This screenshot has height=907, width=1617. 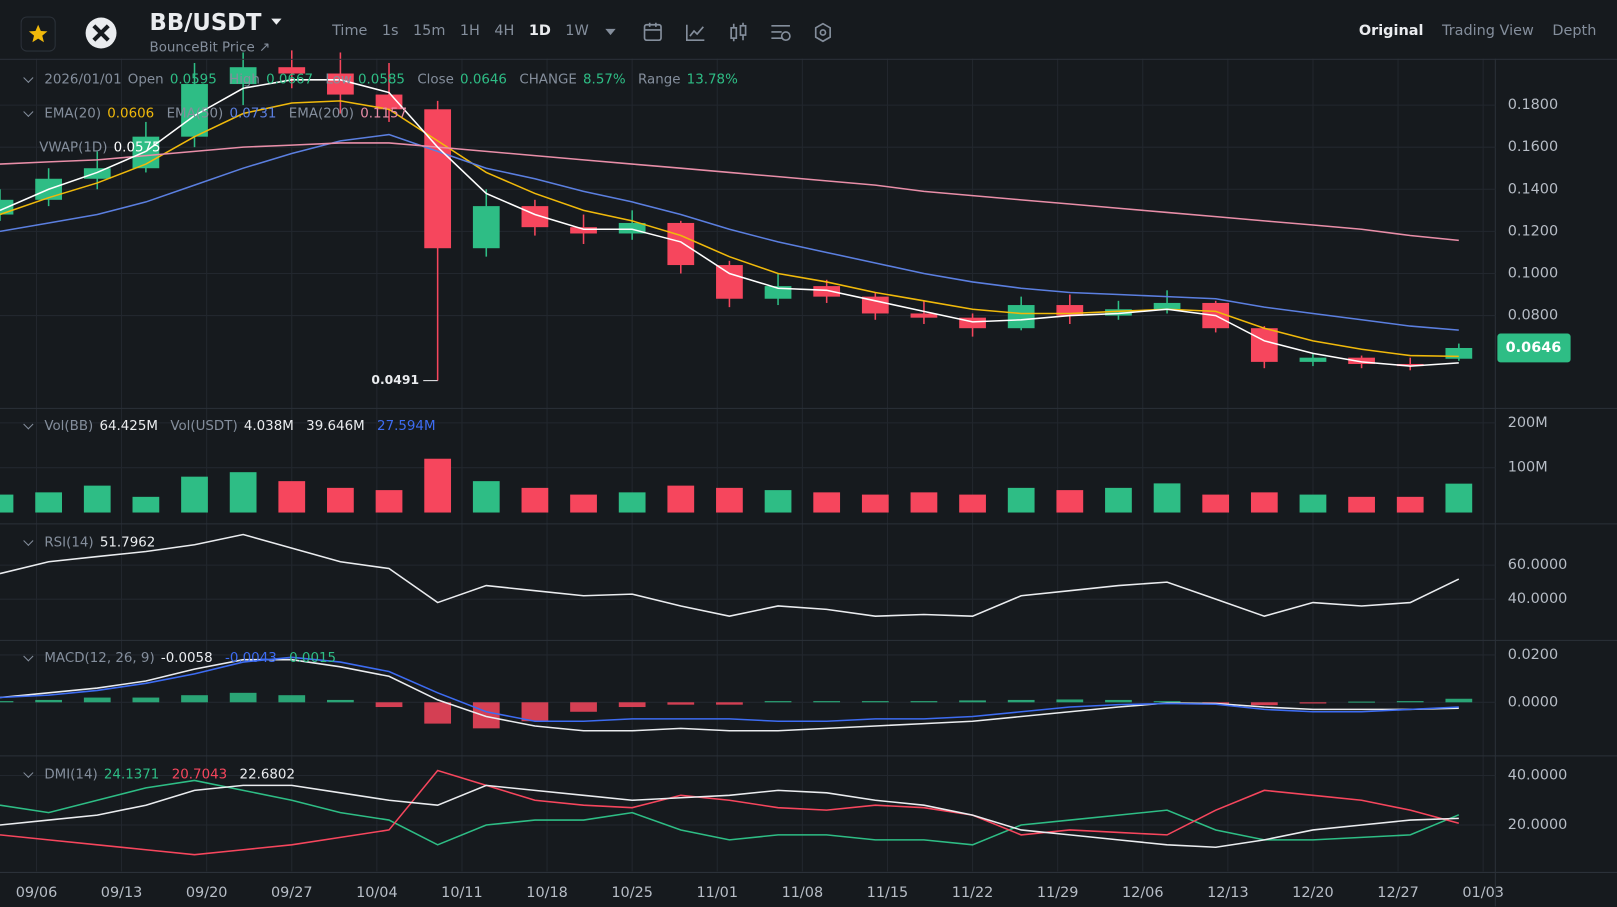 I want to click on x-tick-label: 09/20, so click(x=207, y=893).